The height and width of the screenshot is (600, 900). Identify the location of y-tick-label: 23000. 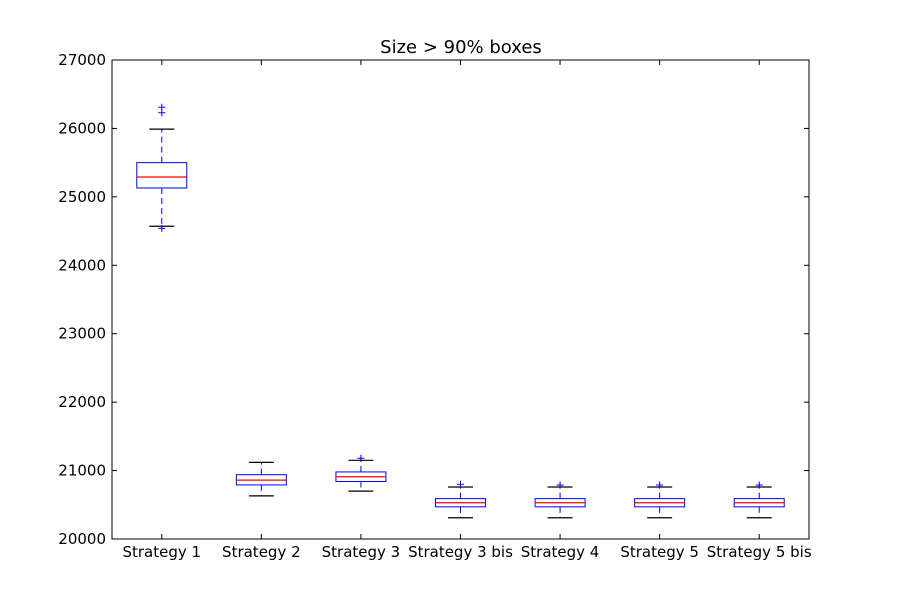
(82, 334).